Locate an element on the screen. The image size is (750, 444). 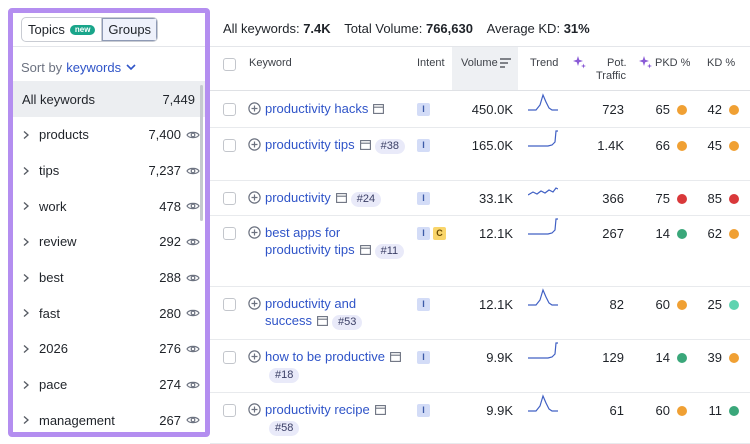
group-item-all-keywords: All keywords 7,449 is located at coordinates (109, 99).